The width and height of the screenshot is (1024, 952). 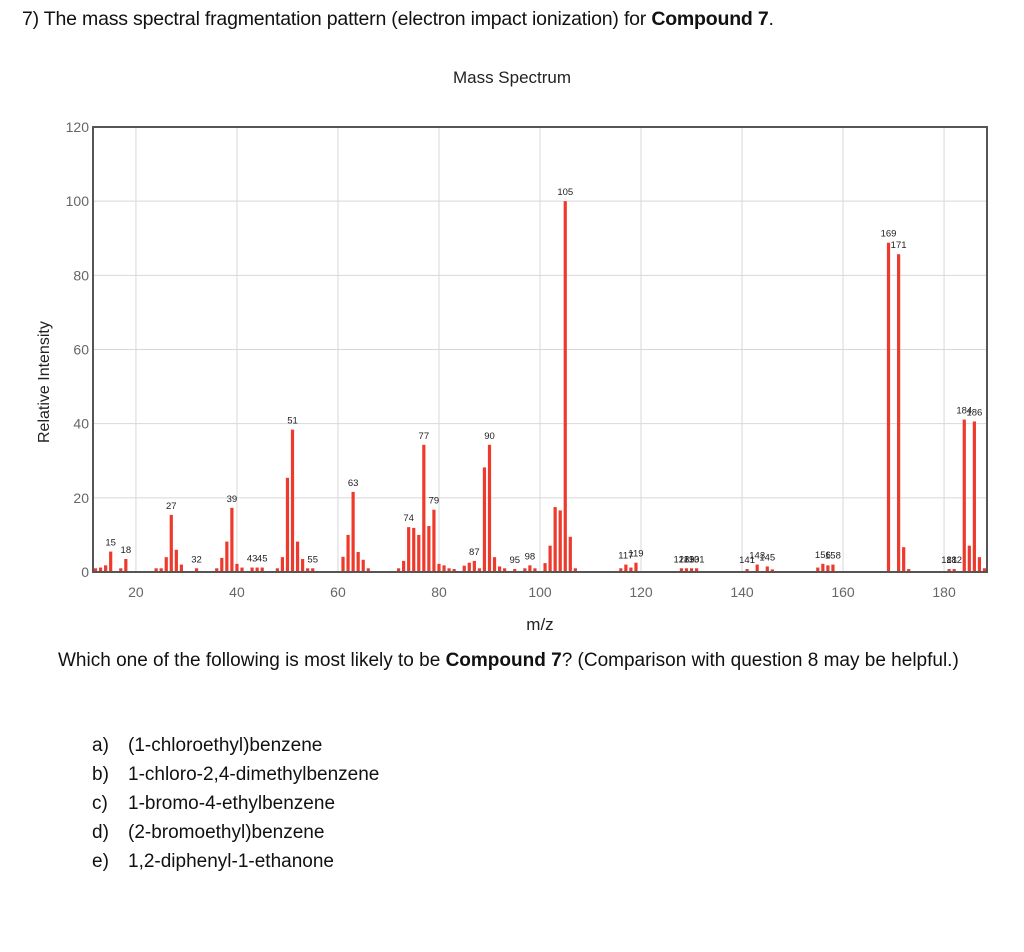 I want to click on peak-label: 39, so click(x=232, y=499).